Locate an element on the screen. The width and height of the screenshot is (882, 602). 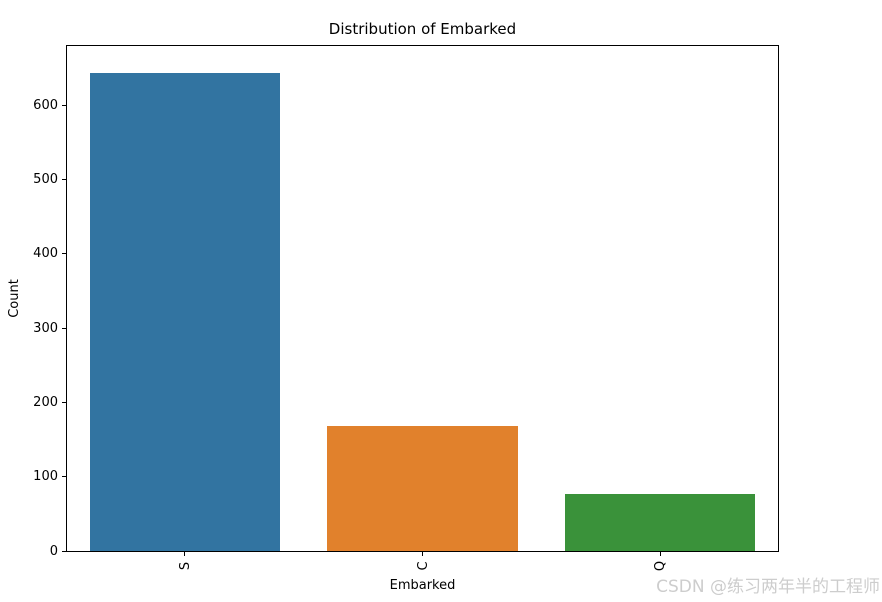
y-tick-label: 600 is located at coordinates (45, 105).